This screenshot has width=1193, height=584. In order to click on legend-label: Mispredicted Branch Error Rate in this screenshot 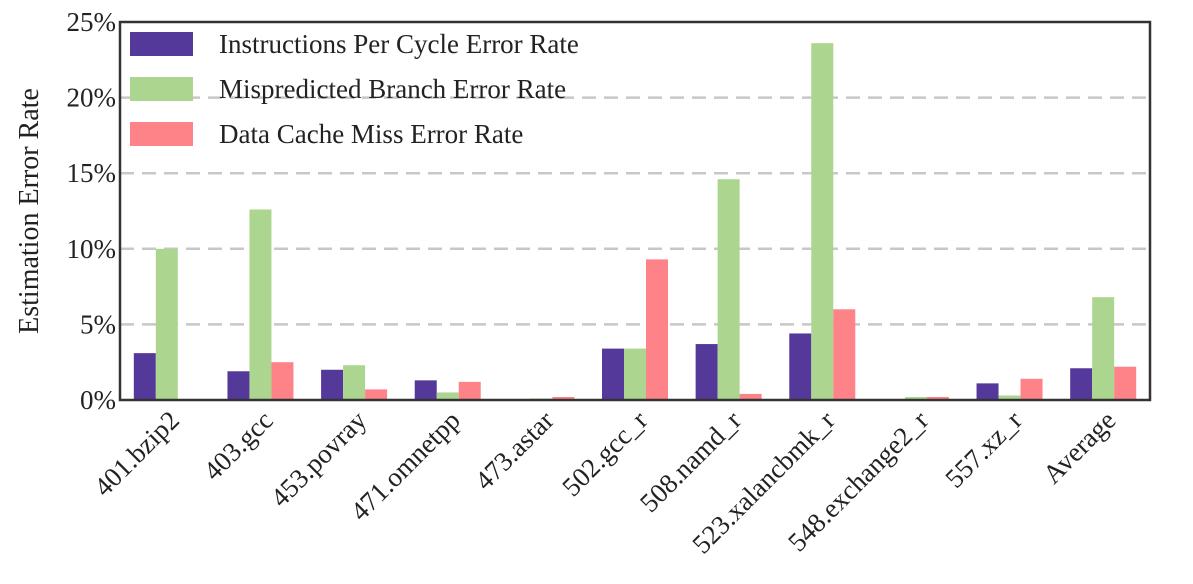, I will do `click(392, 89)`.